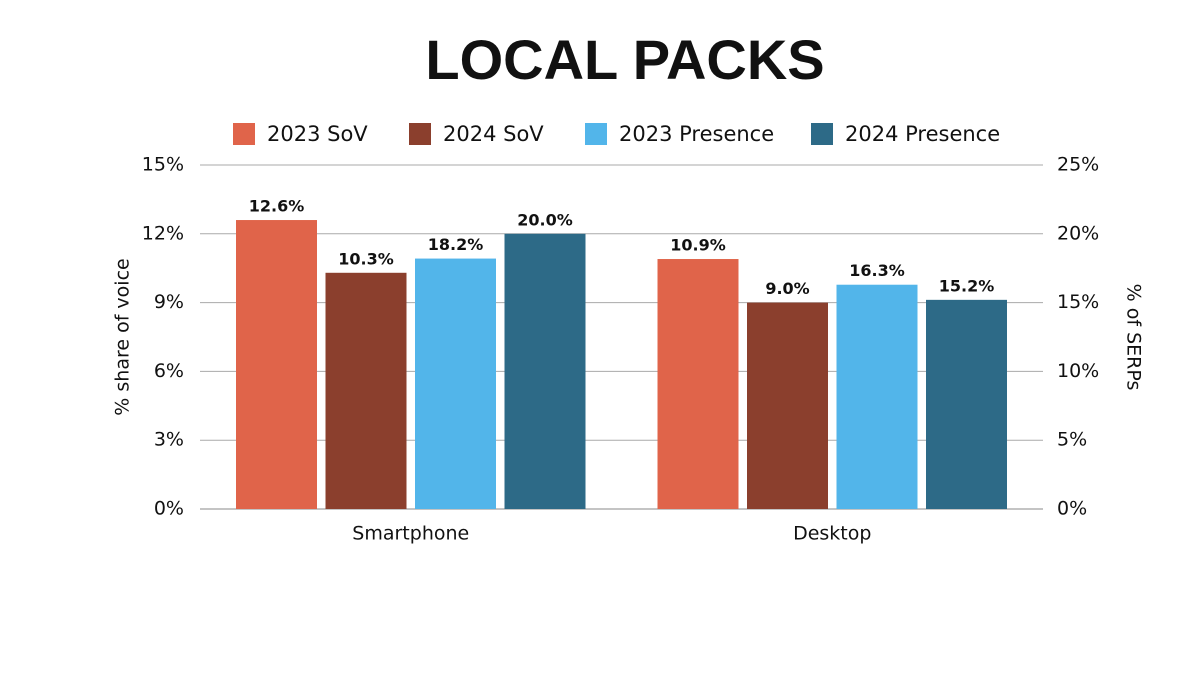 This screenshot has height=675, width=1200. What do you see at coordinates (410, 534) in the screenshot?
I see `x-tick-label: Smartphone` at bounding box center [410, 534].